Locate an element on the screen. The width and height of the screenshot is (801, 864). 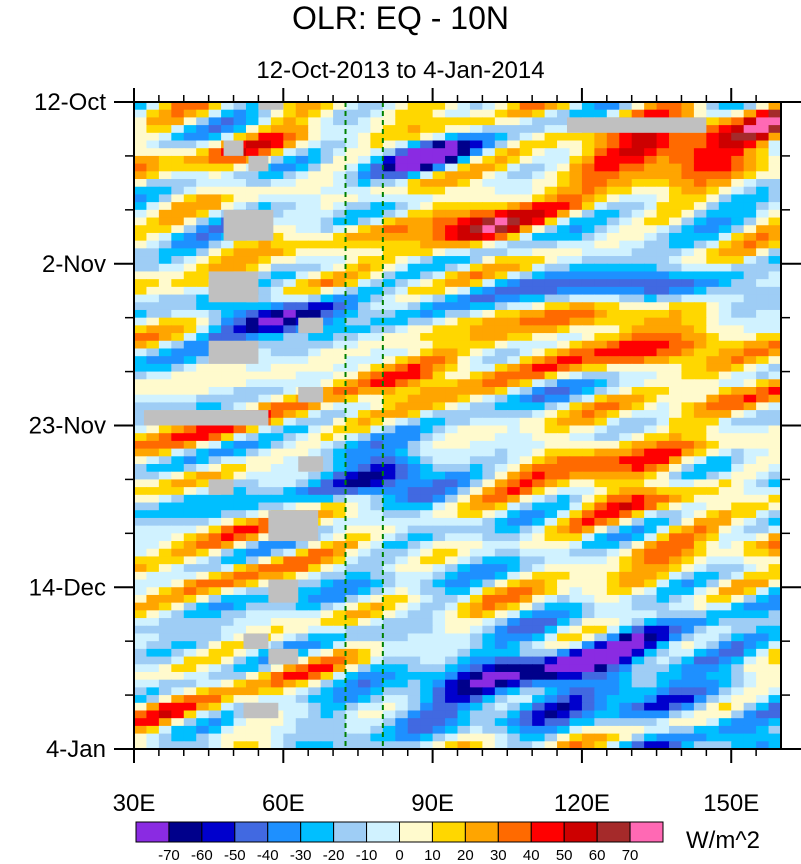
colorbar-swatch is located at coordinates (350, 832).